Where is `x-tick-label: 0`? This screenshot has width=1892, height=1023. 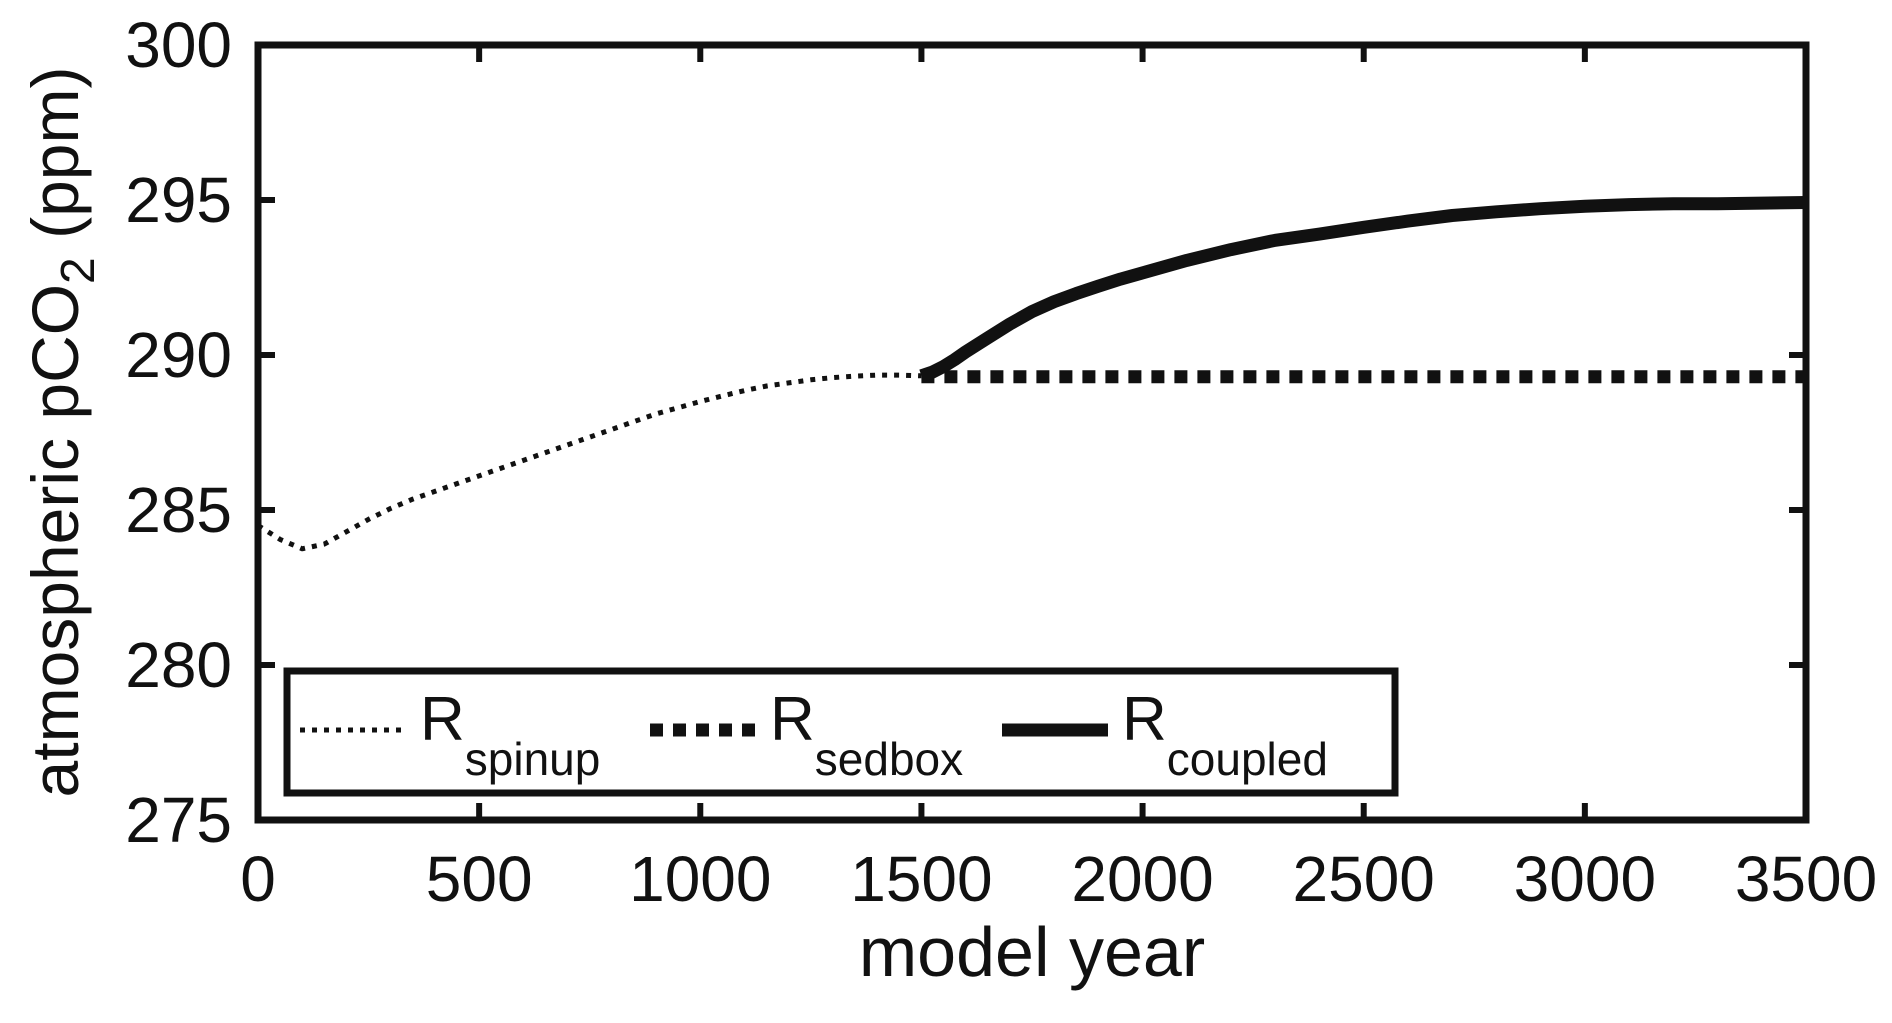 x-tick-label: 0 is located at coordinates (258, 879).